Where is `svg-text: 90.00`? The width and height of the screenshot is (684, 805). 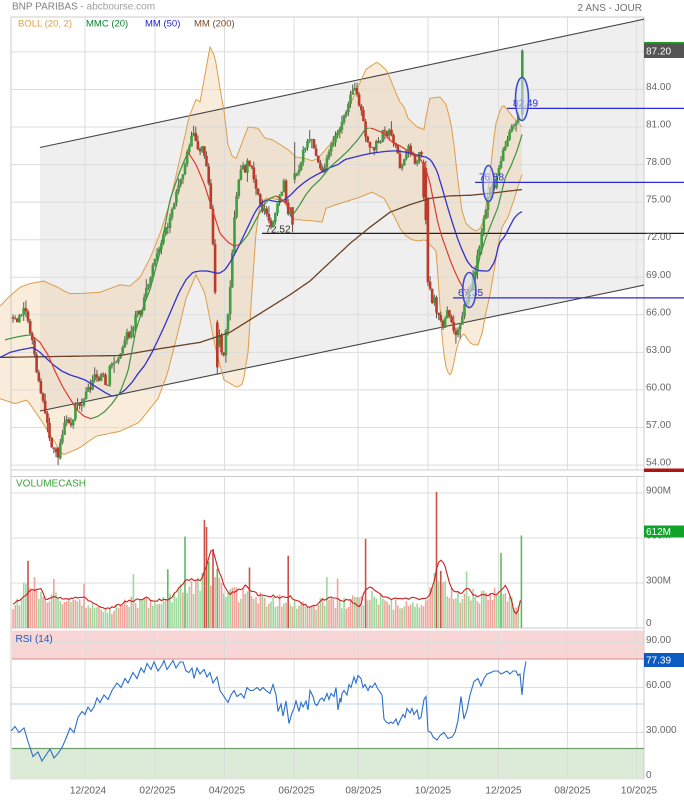 svg-text: 90.00 is located at coordinates (658, 640).